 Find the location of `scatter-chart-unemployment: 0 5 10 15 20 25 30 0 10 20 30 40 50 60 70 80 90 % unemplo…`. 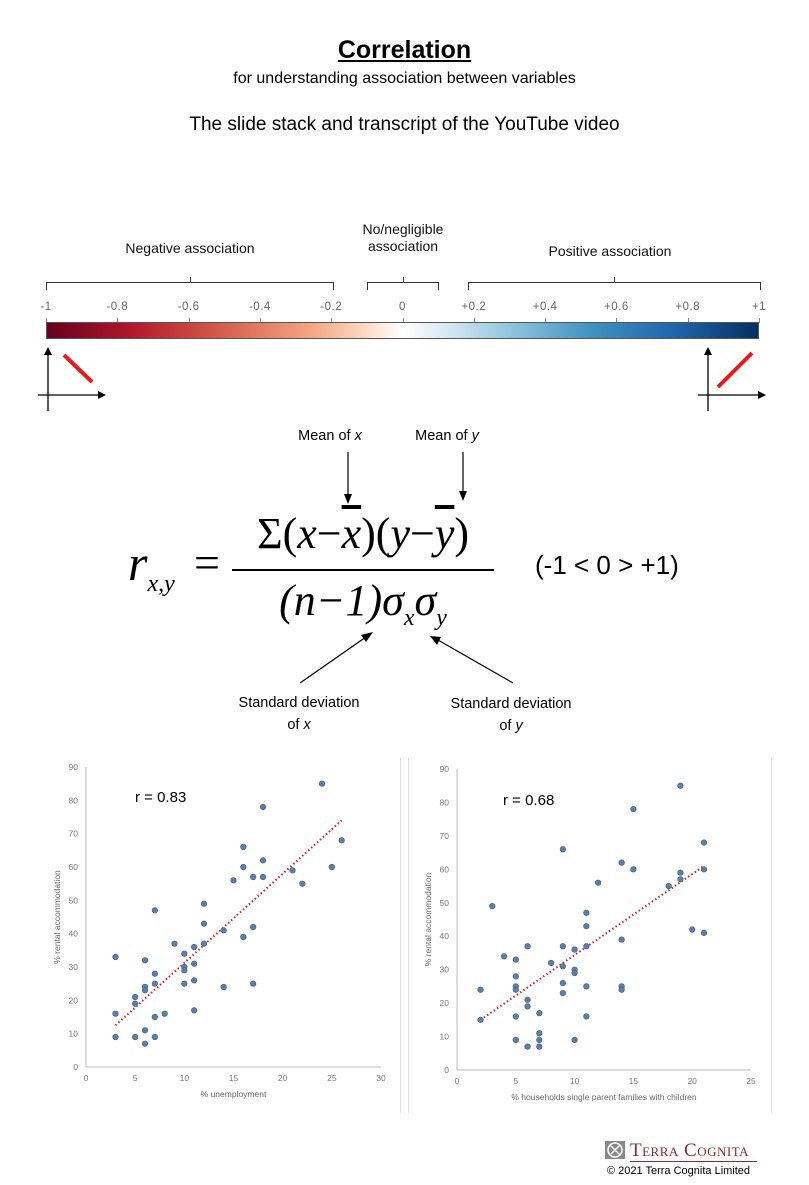

scatter-chart-unemployment: 0 5 10 15 20 25 30 0 10 20 30 40 50 60 70 80 90 % unemplo… is located at coordinates (220, 935).